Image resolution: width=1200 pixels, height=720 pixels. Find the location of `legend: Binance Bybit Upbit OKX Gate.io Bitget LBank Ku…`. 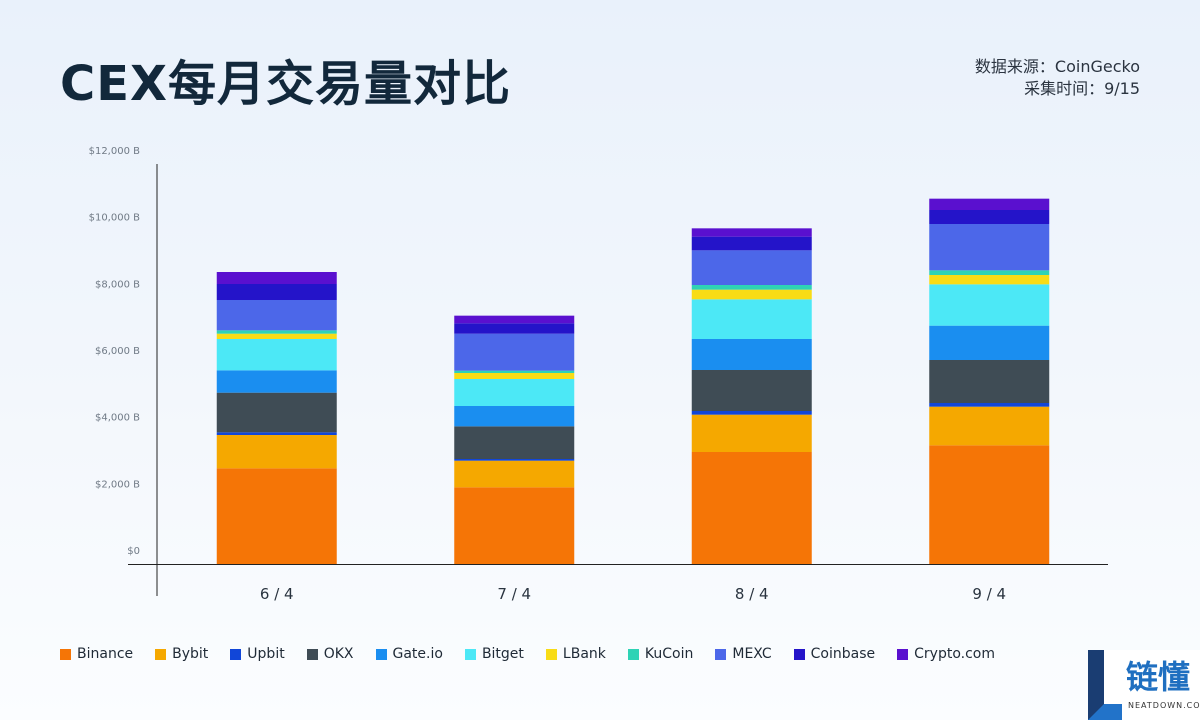

legend: Binance Bybit Upbit OKX Gate.io Bitget LBank Ku… is located at coordinates (538, 654).